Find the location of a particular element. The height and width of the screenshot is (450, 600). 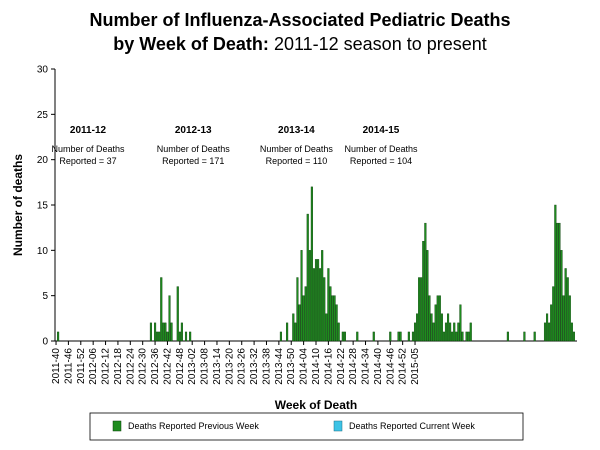

x-tick-label: 2012-48 is located at coordinates (180, 366).